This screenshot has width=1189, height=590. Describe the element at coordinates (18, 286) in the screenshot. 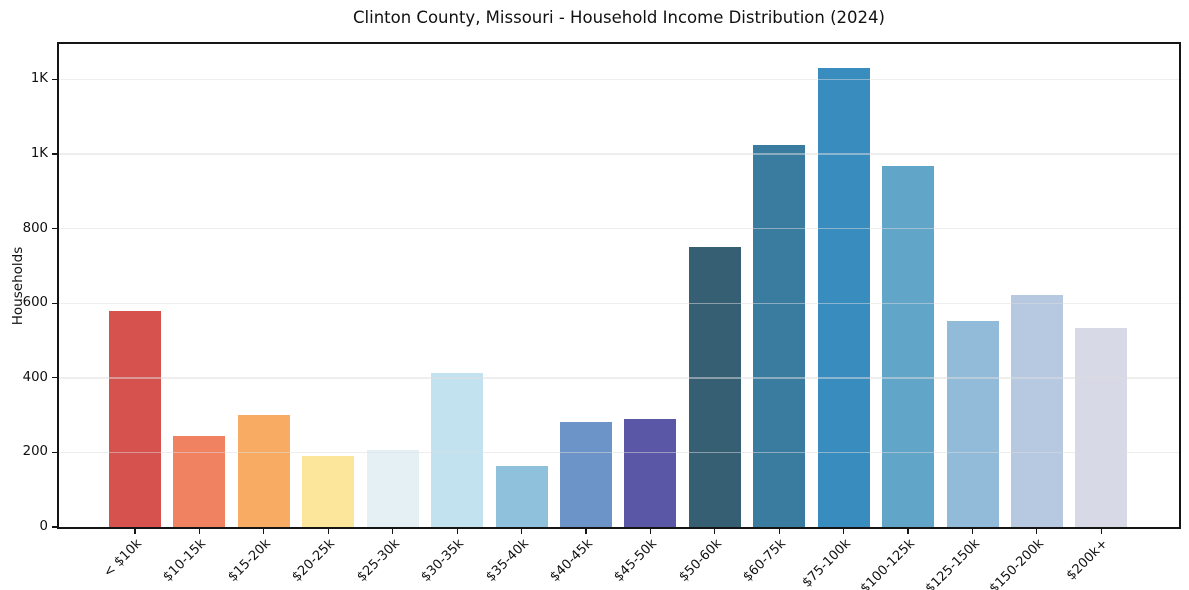

I see `y-axis-label: Households` at that location.